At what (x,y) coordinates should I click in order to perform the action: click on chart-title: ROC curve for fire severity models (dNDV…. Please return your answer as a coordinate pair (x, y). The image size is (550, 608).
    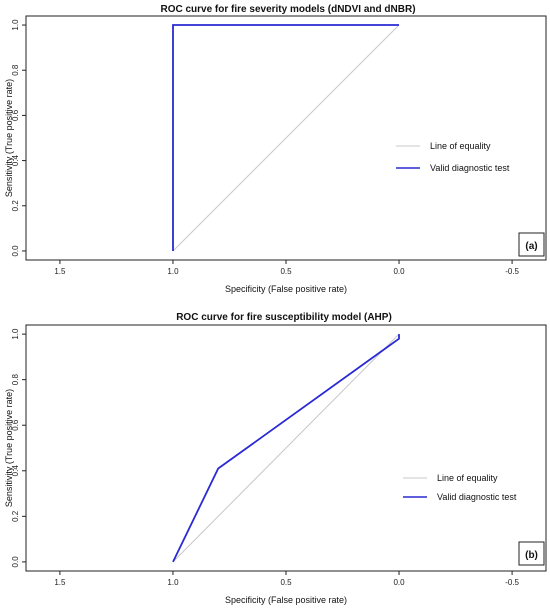
    Looking at the image, I should click on (287, 9).